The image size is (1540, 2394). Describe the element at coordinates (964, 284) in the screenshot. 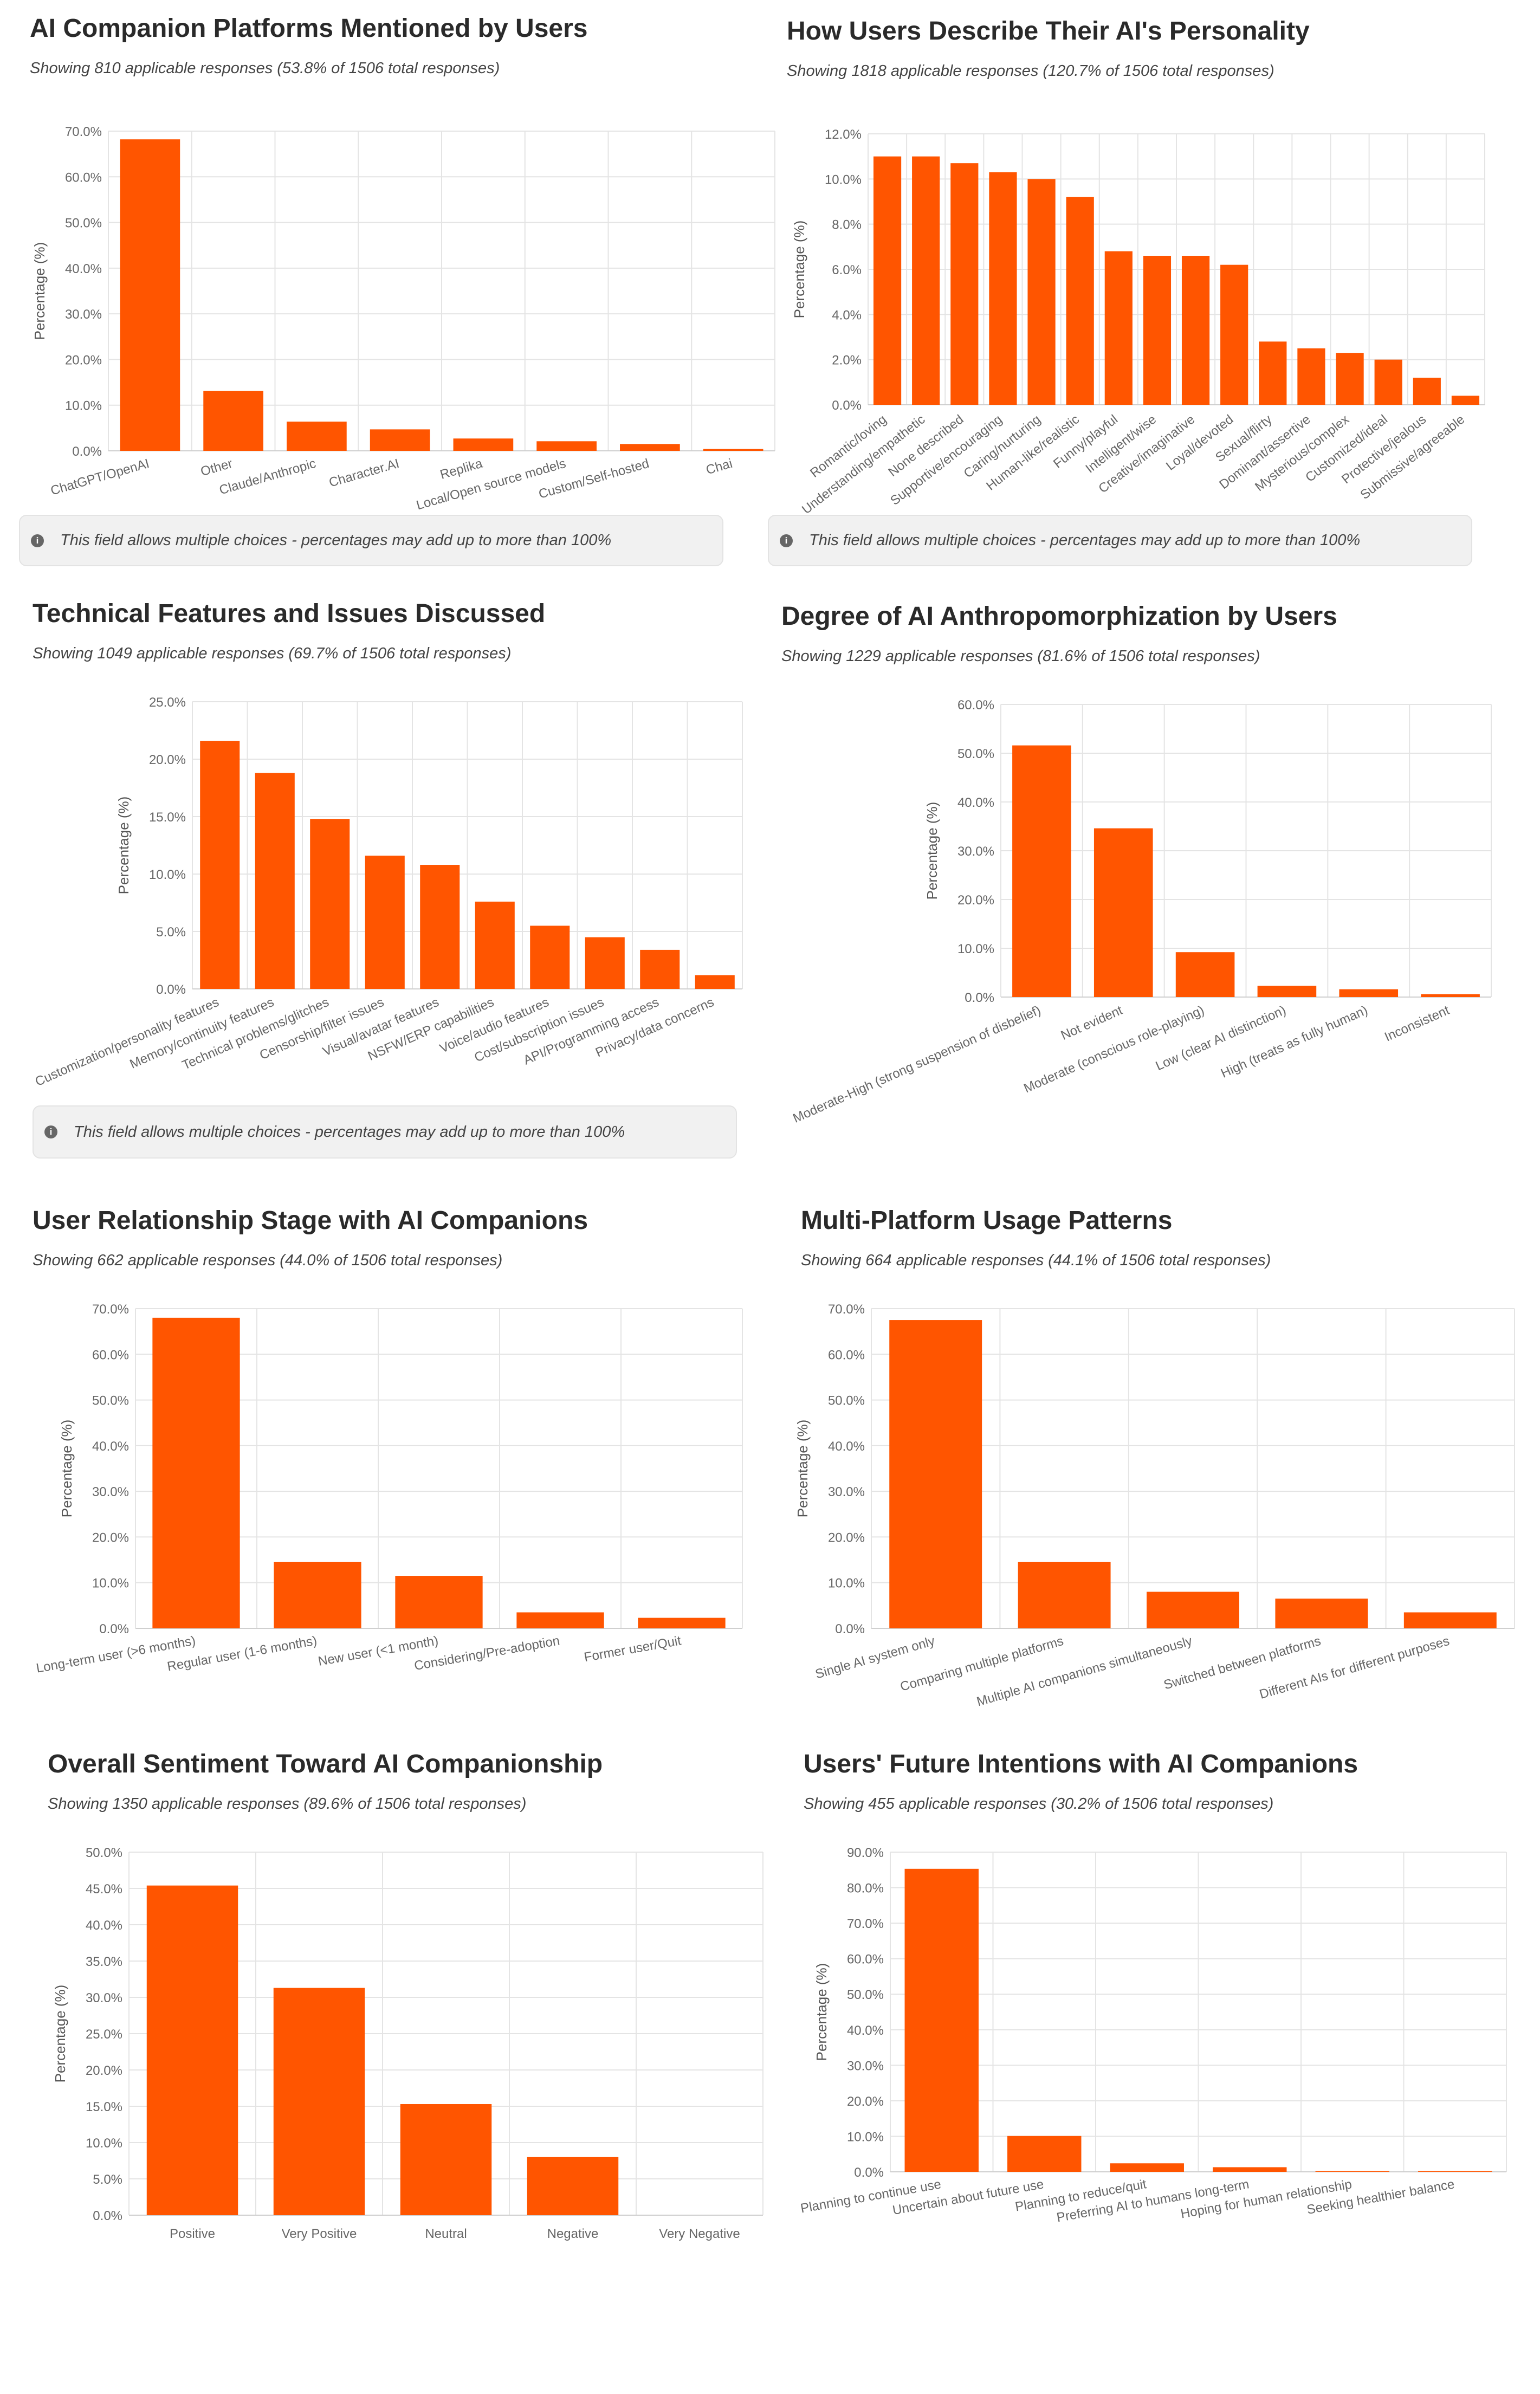

I see `bar-none-described` at that location.